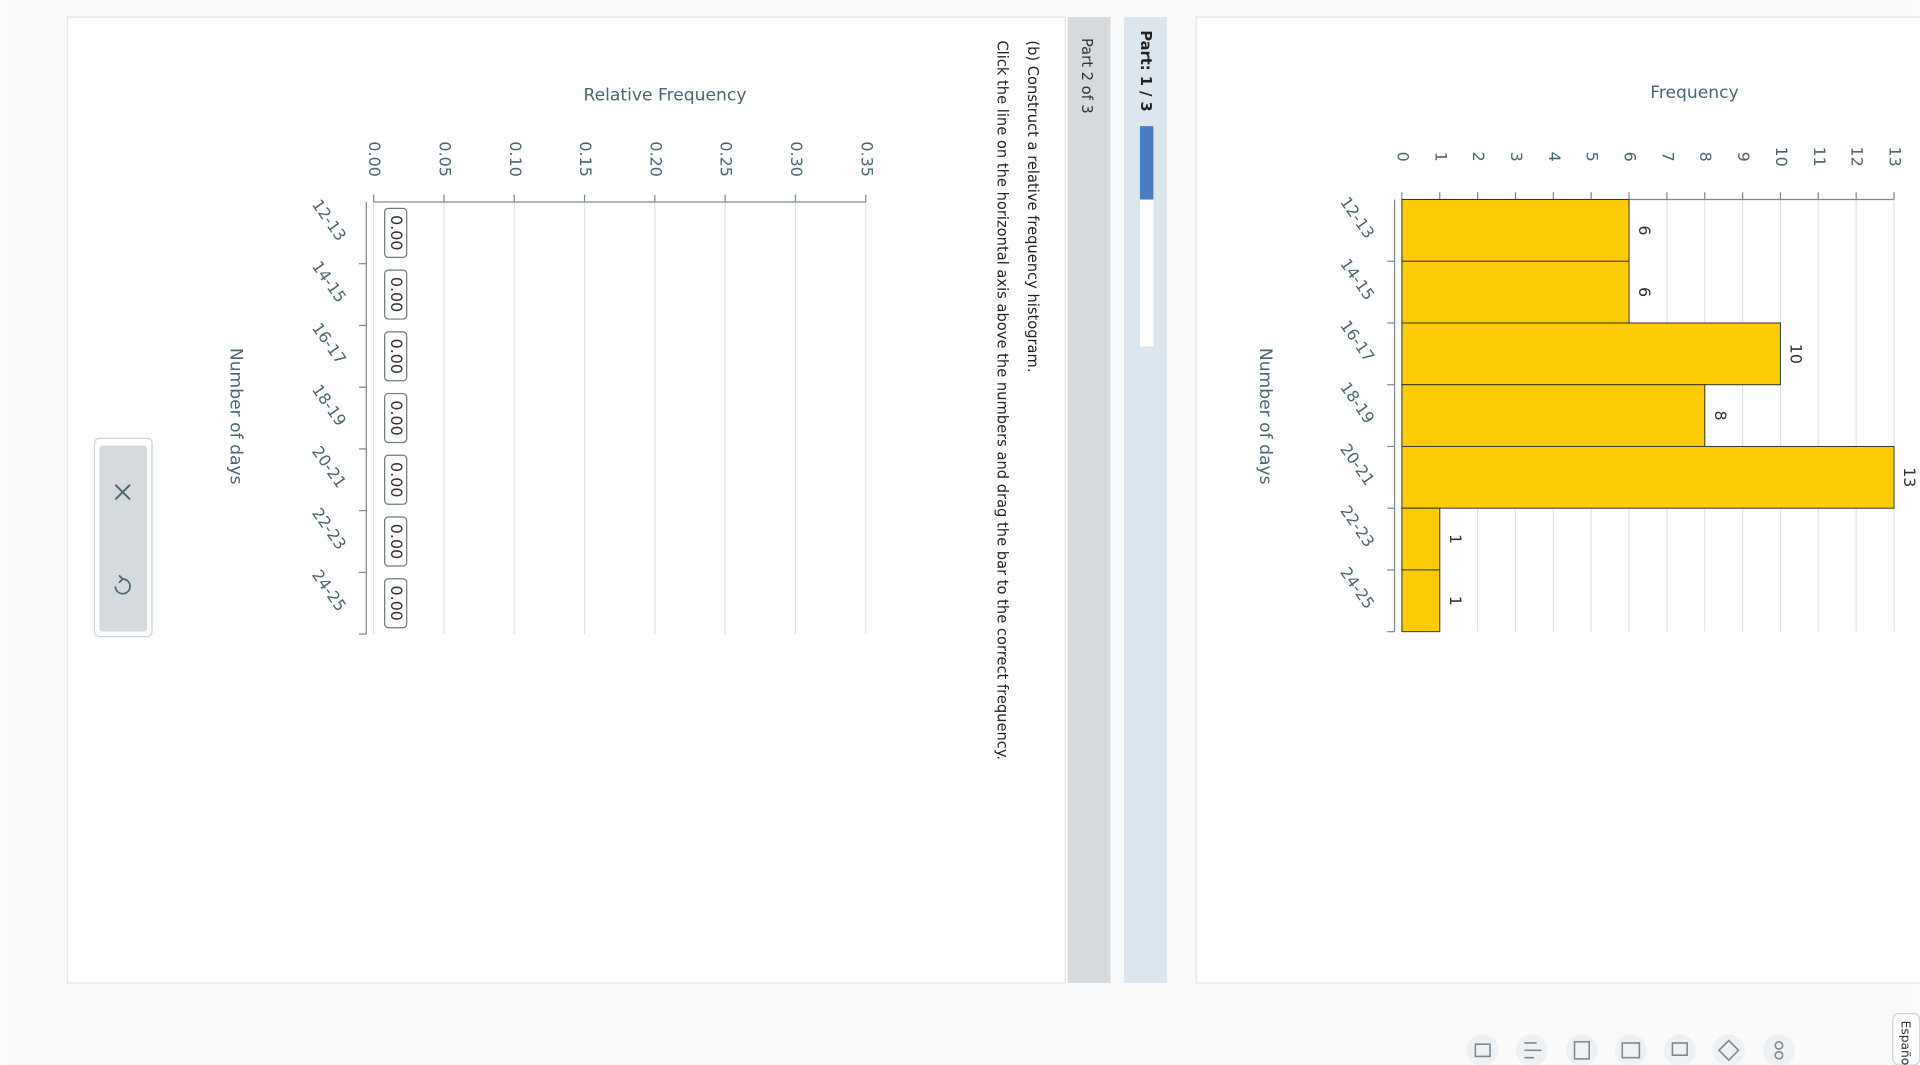 The width and height of the screenshot is (1920, 1065). I want to click on x-tick-label: 13, so click(1895, 157).